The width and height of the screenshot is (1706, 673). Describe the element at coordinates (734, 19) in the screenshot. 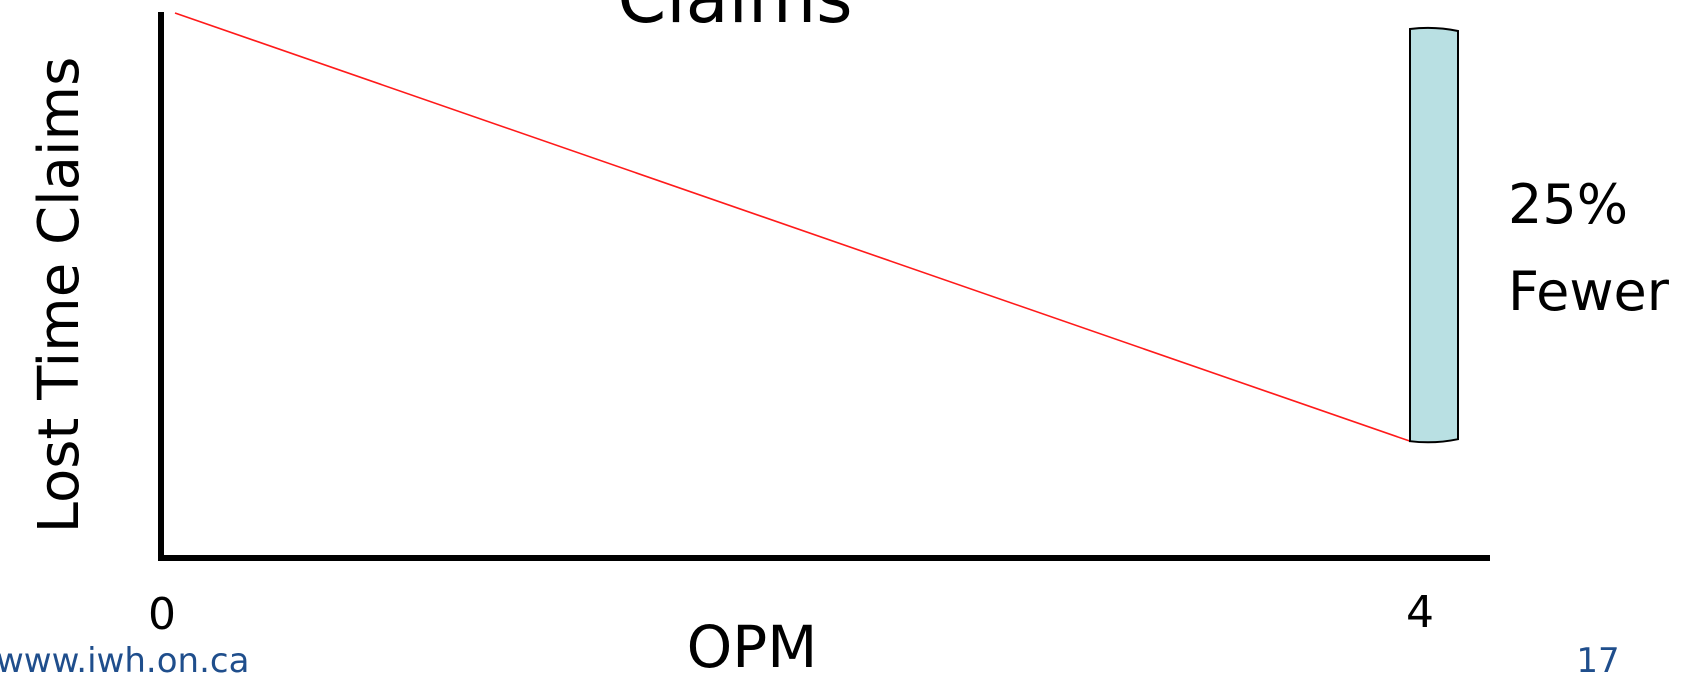

I see `chart-title: Claims` at that location.